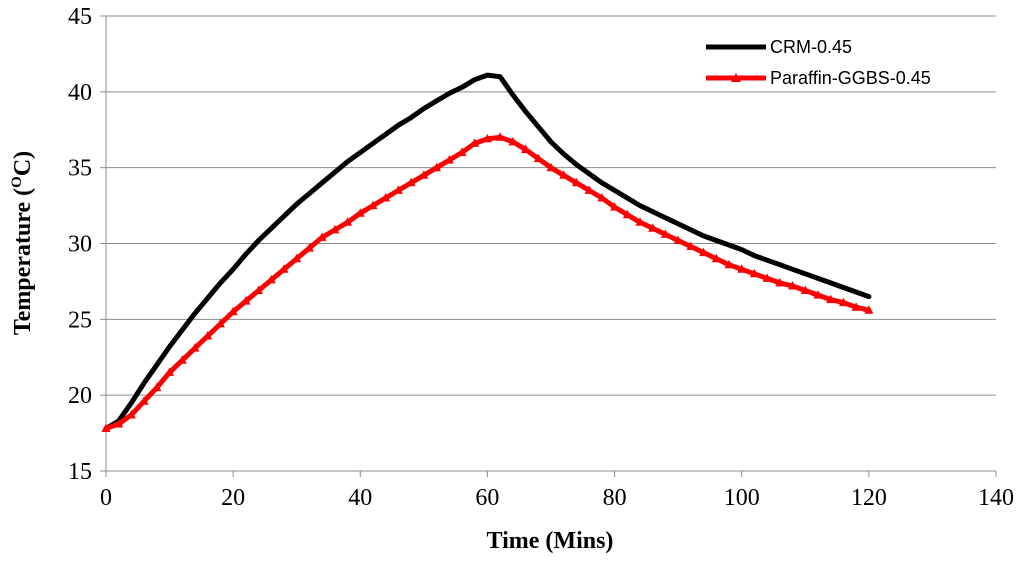 This screenshot has height=562, width=1024. Describe the element at coordinates (80, 169) in the screenshot. I see `y-tick-label-35: 35` at that location.